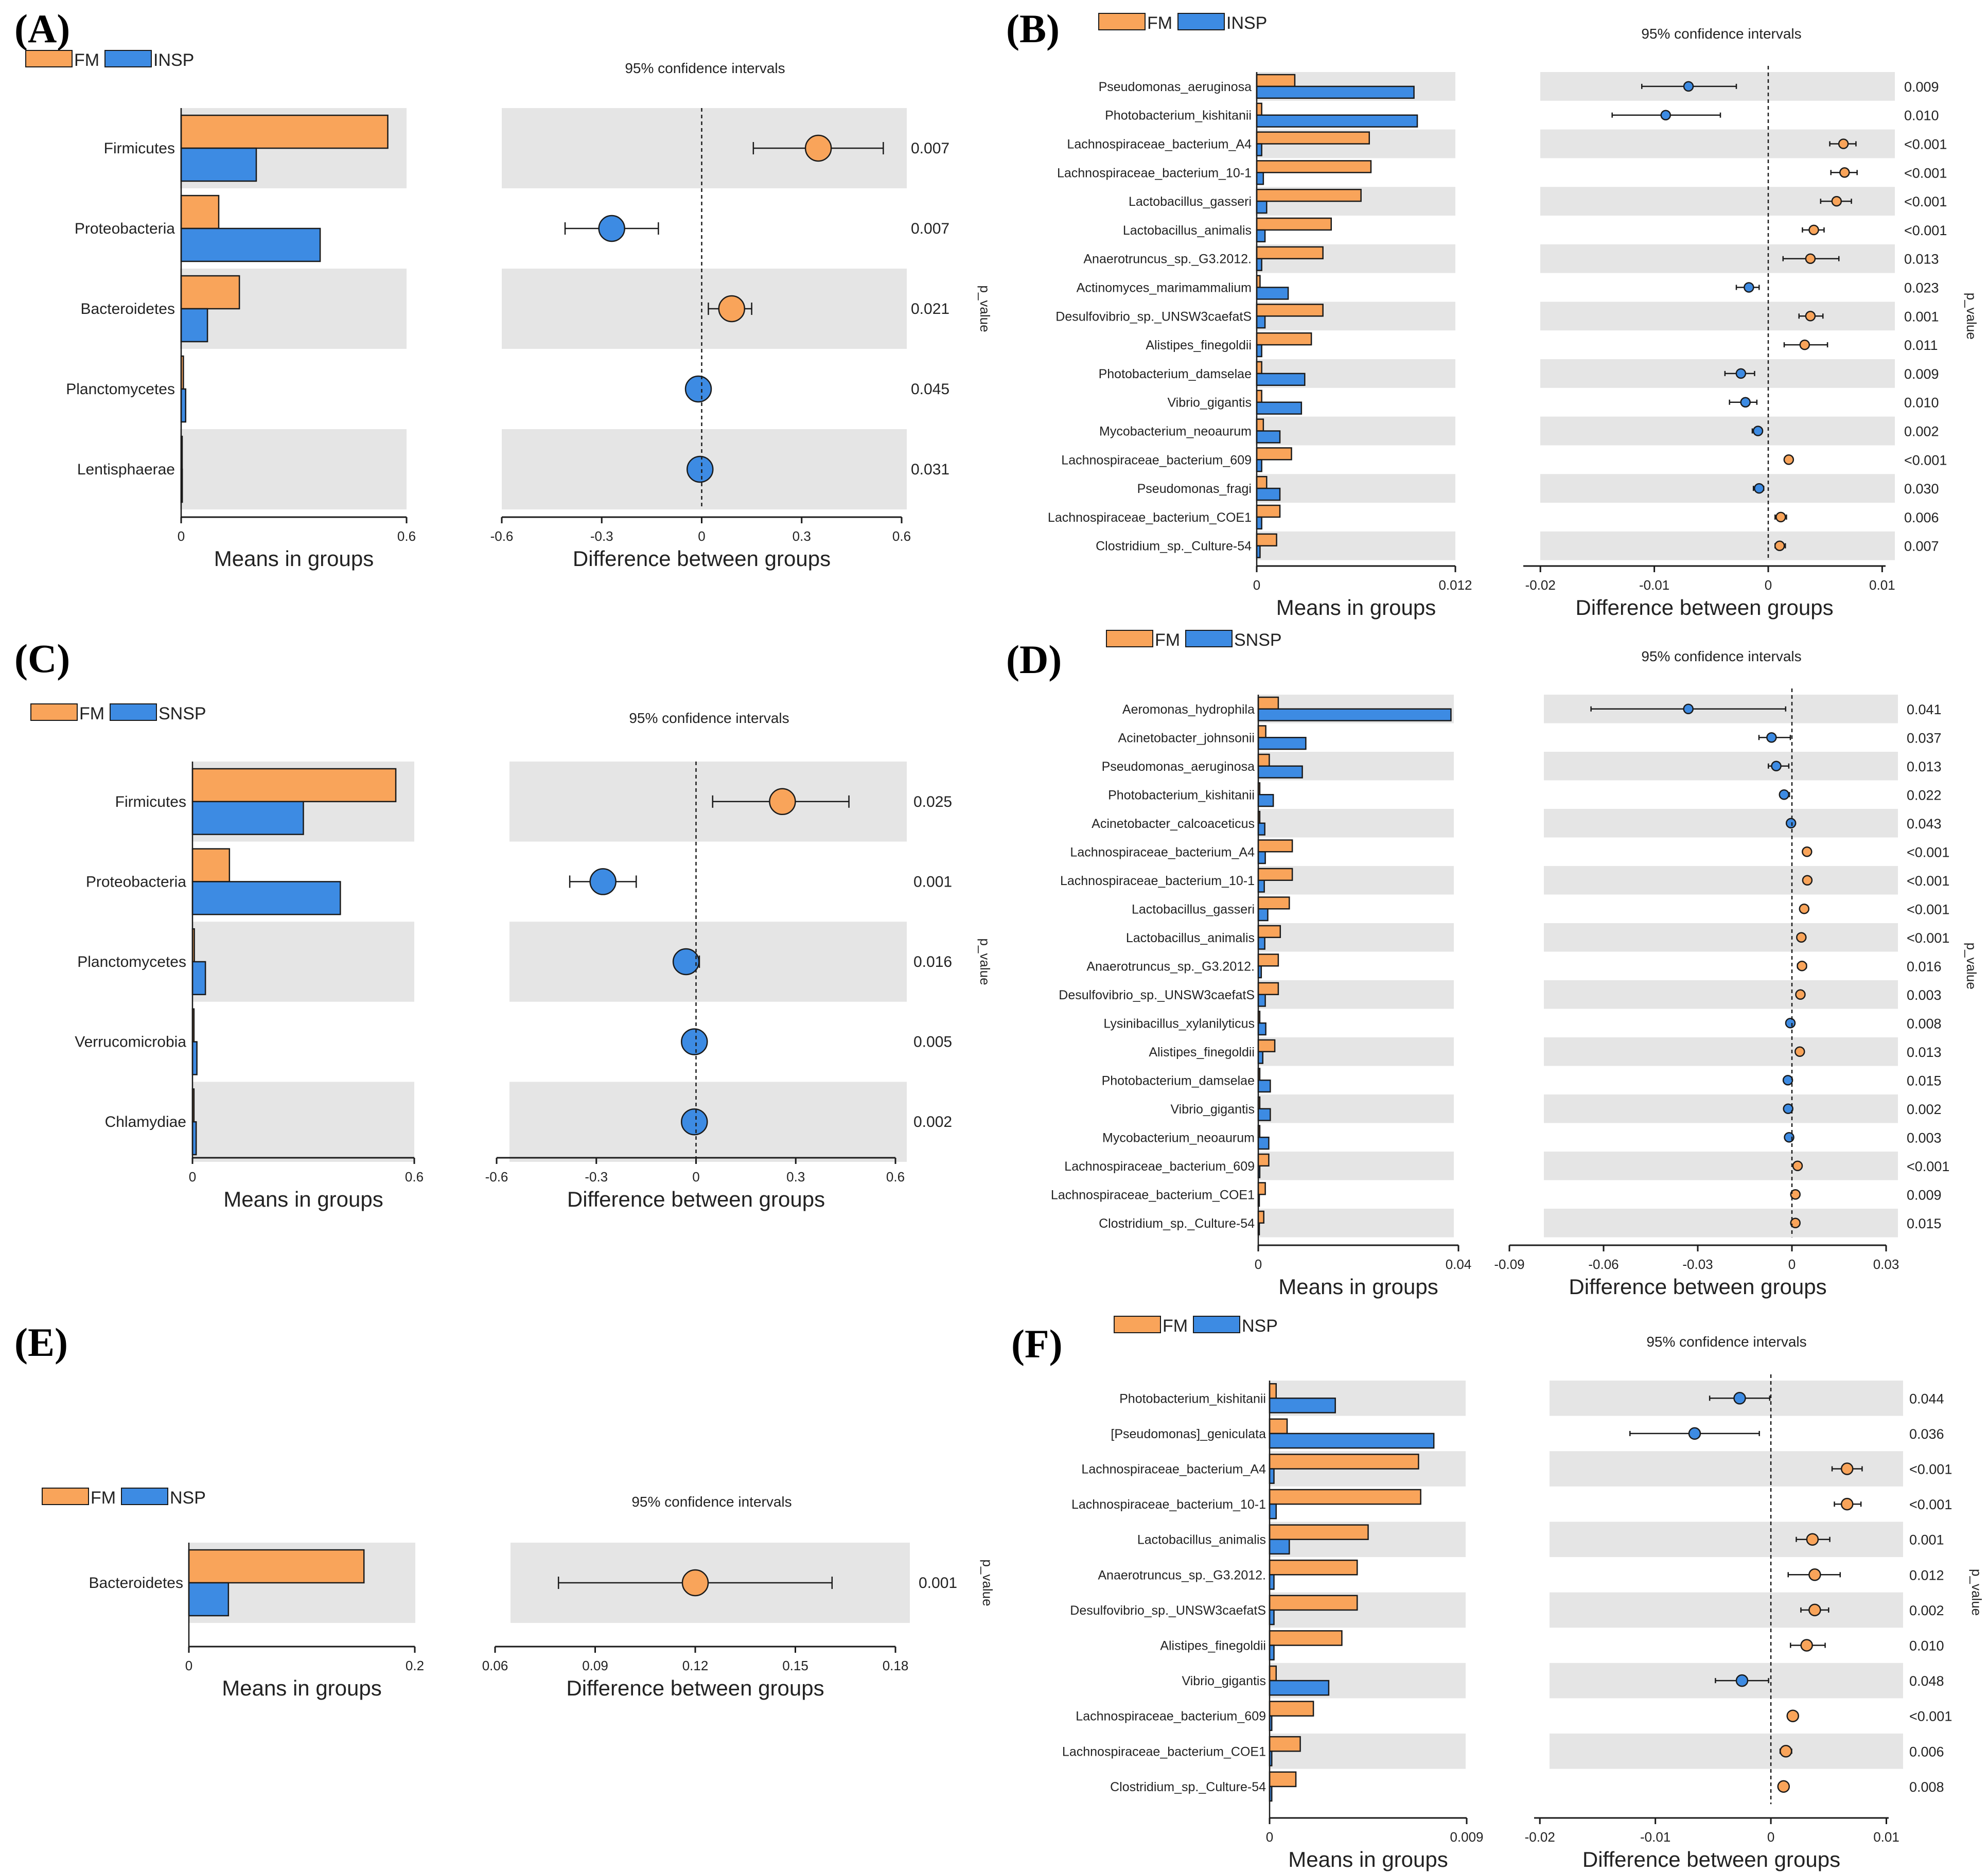  What do you see at coordinates (1183, 23) in the screenshot?
I see `legend: FM INSP` at bounding box center [1183, 23].